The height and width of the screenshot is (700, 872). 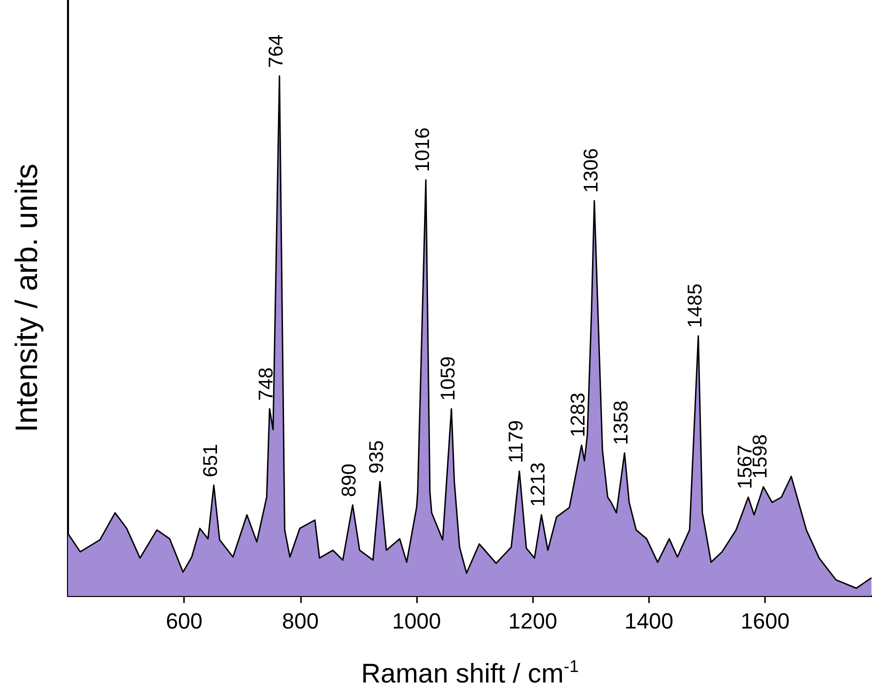 I want to click on annotation: 890, so click(x=349, y=480).